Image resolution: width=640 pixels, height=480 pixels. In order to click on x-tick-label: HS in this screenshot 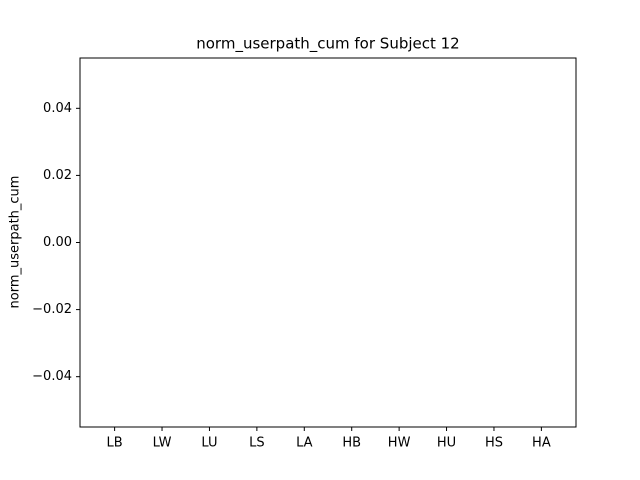, I will do `click(494, 443)`.